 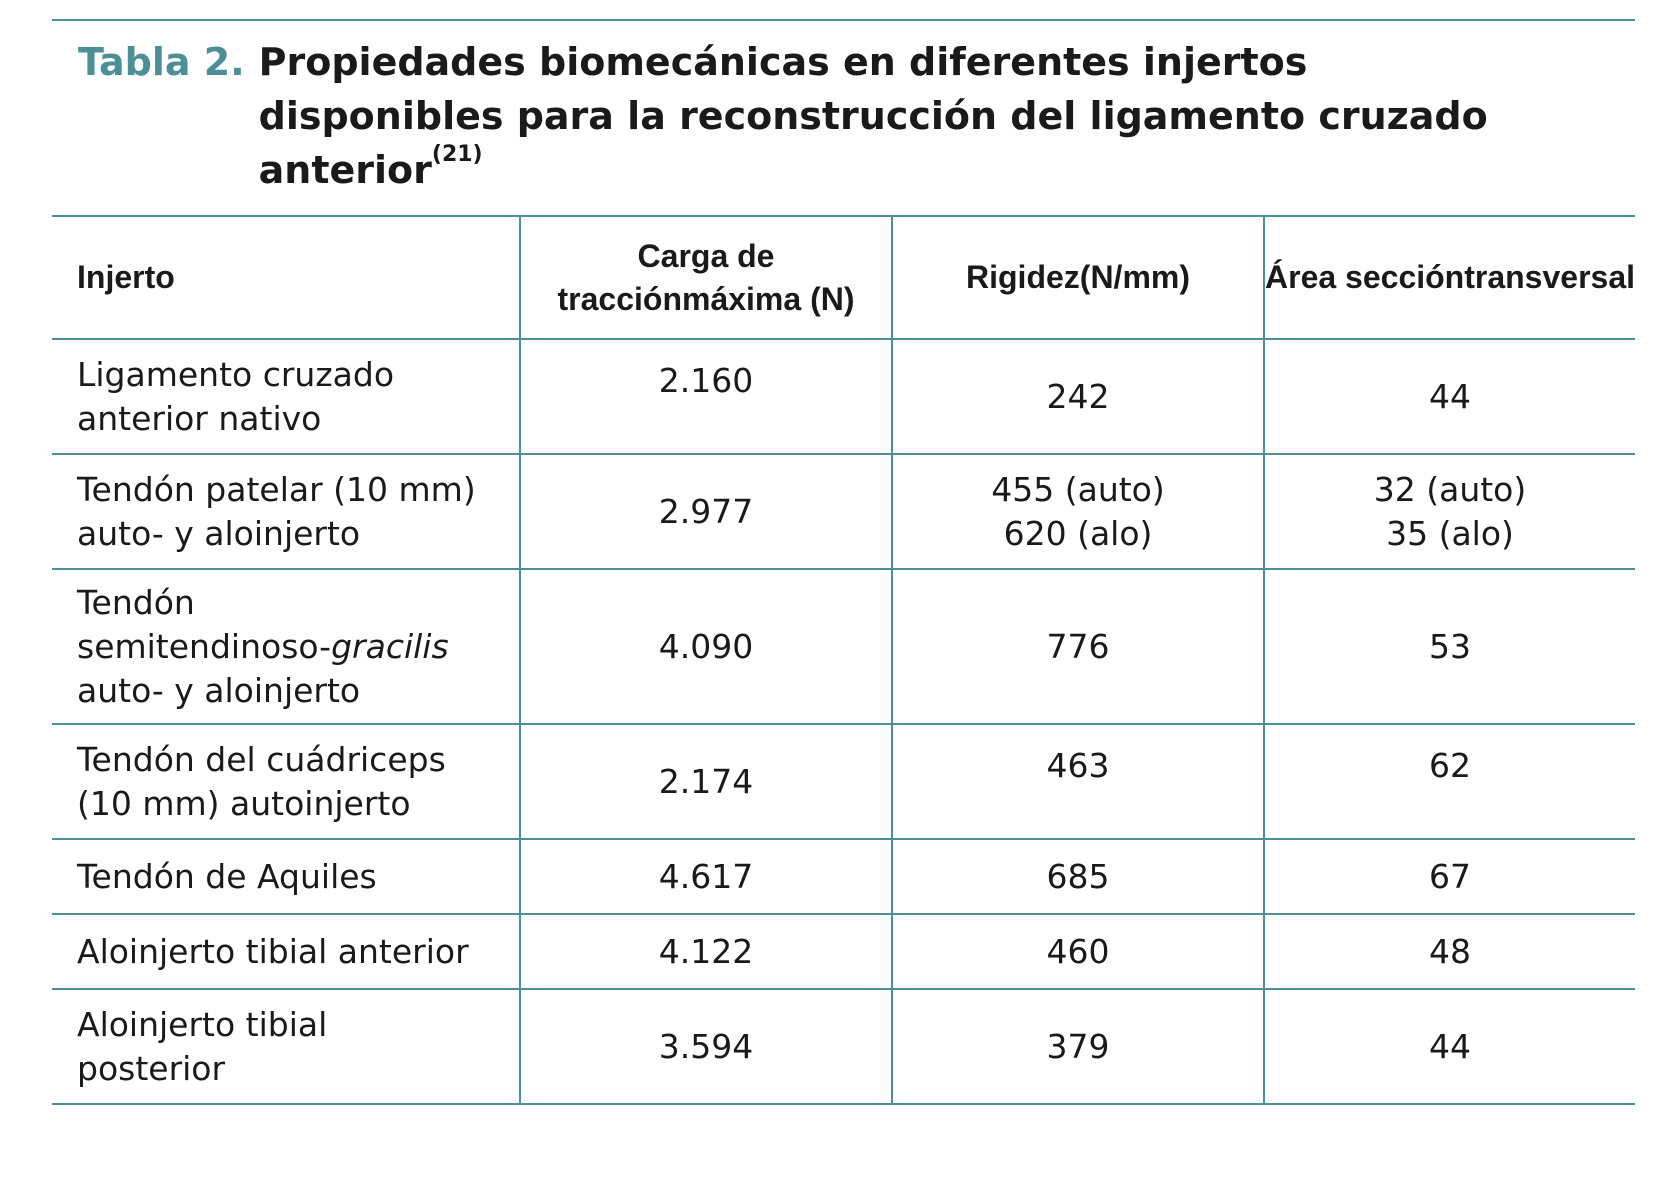 I want to click on stiffness-cell: 776, so click(x=1077, y=646).